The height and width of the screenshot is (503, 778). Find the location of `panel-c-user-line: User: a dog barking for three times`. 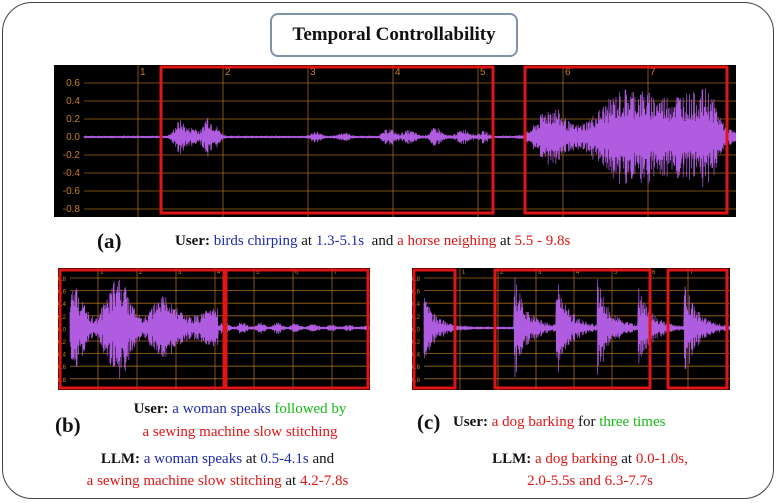

panel-c-user-line: User: a dog barking for three times is located at coordinates (559, 422).